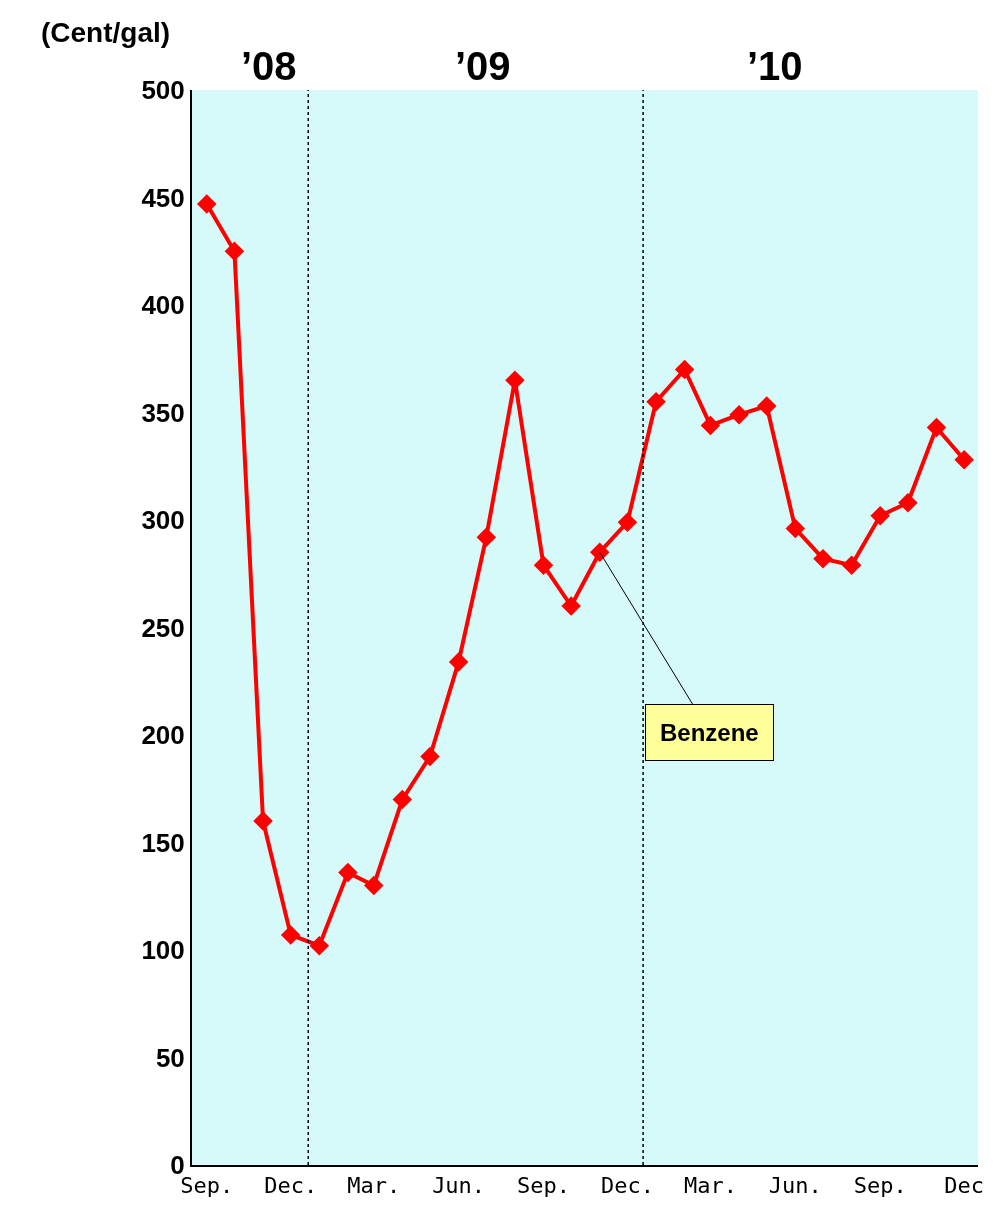 The height and width of the screenshot is (1223, 996). I want to click on y-tick-label: 400, so click(163, 305).